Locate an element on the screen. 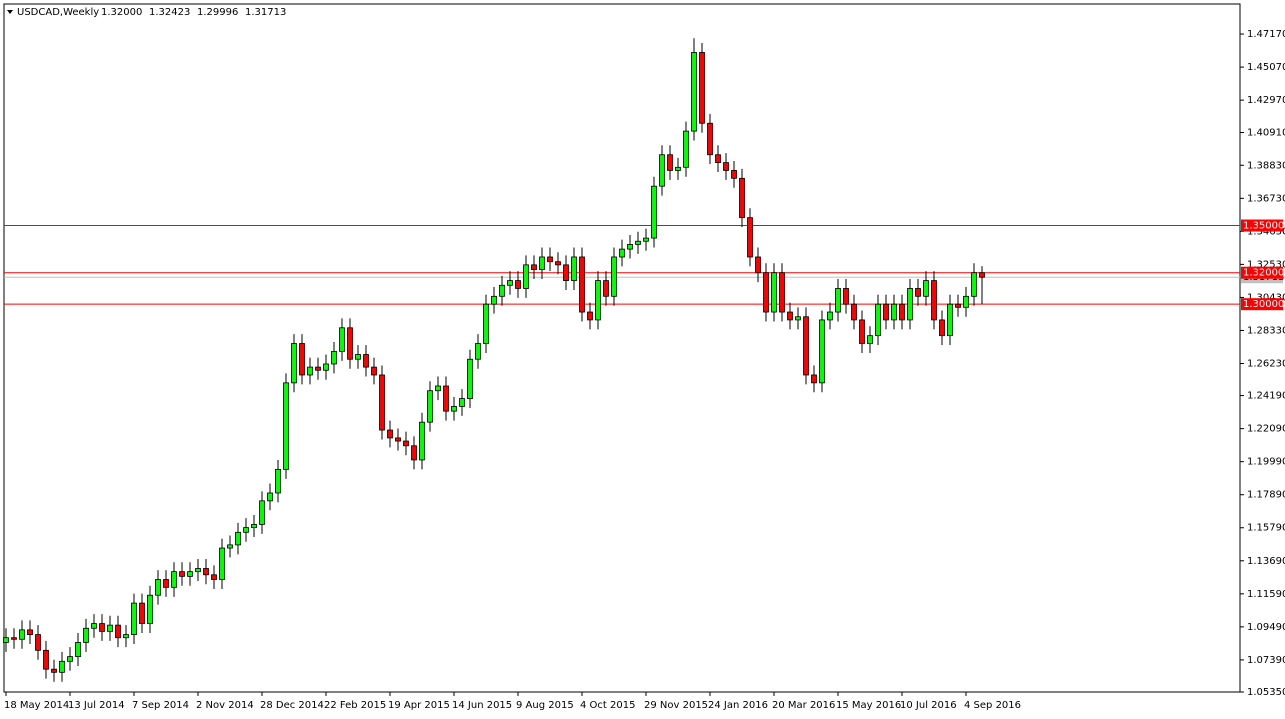  x-tick-label: 7 Sep 2014 is located at coordinates (160, 705).